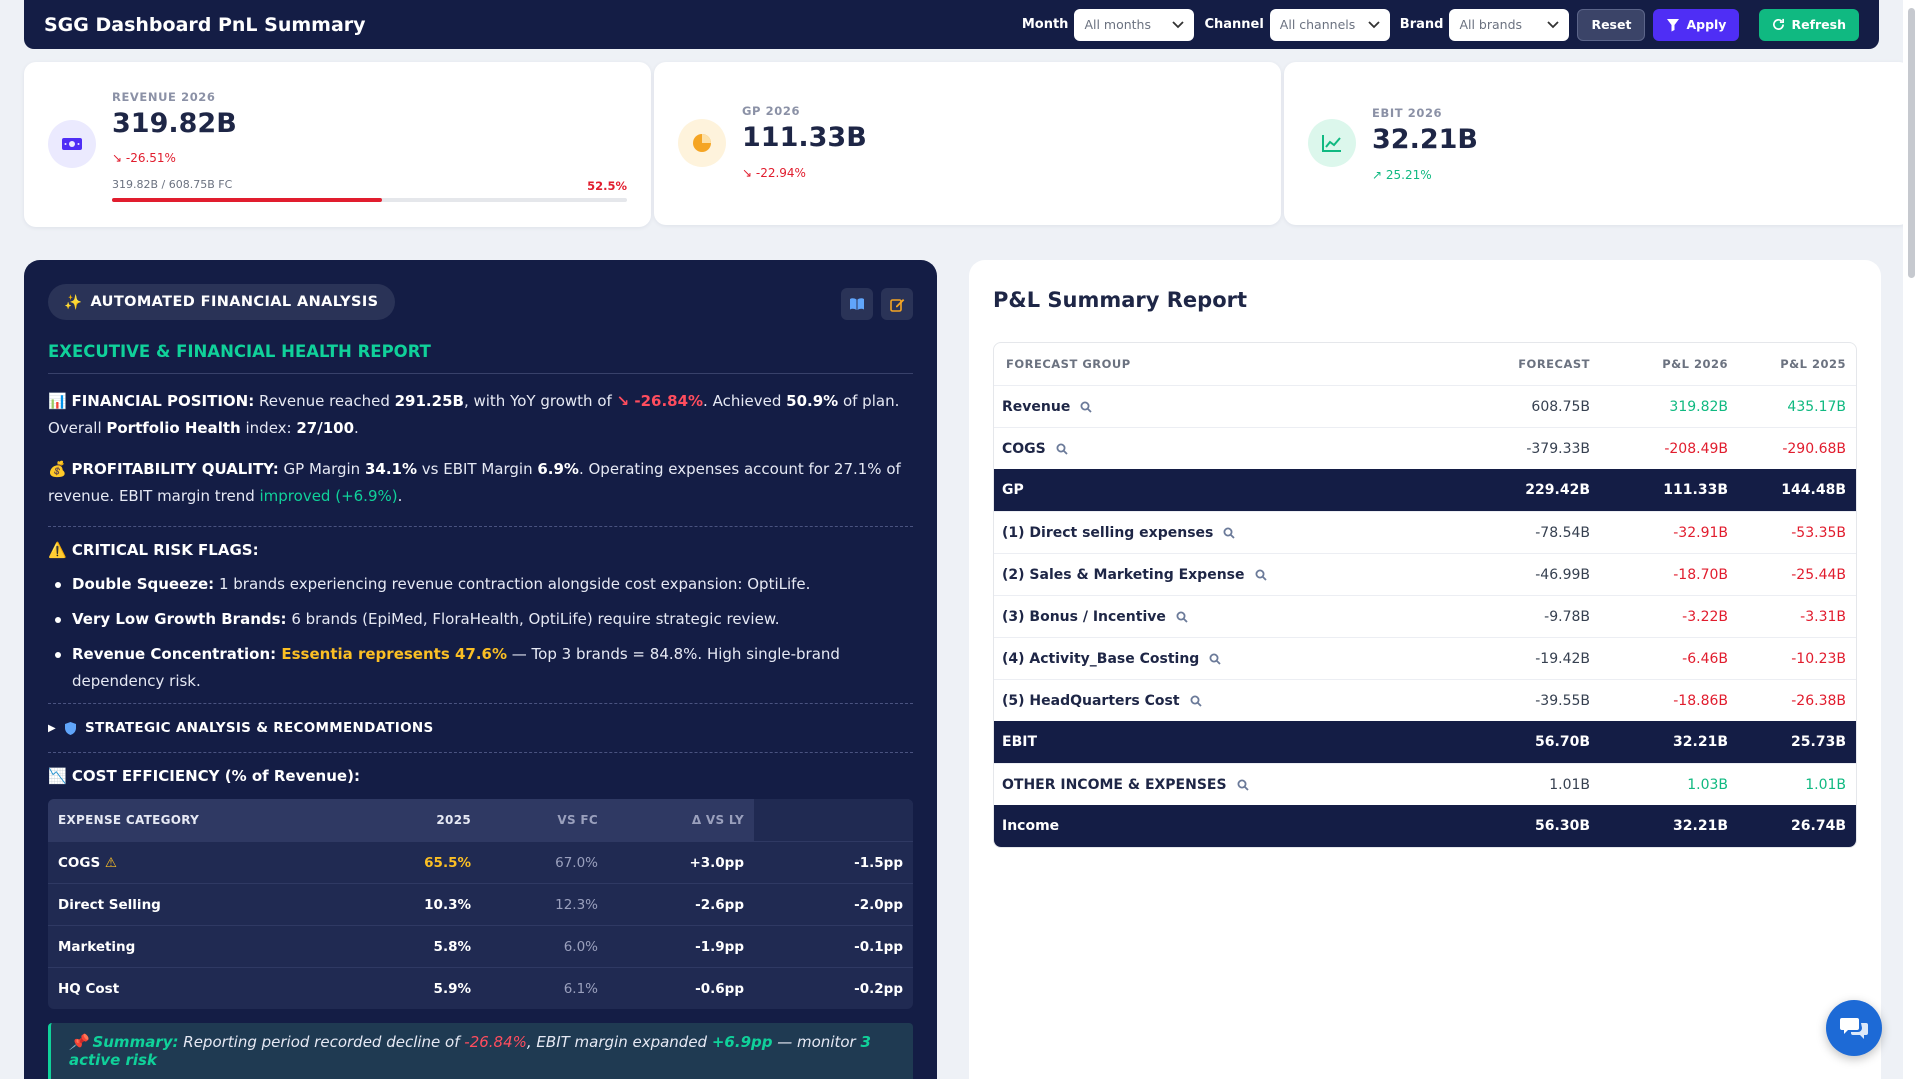 The width and height of the screenshot is (1919, 1079). Describe the element at coordinates (480, 862) in the screenshot. I see `table-row: COGS ⚠ 65.5% 67.0% +3.0pp -1.5pp` at that location.